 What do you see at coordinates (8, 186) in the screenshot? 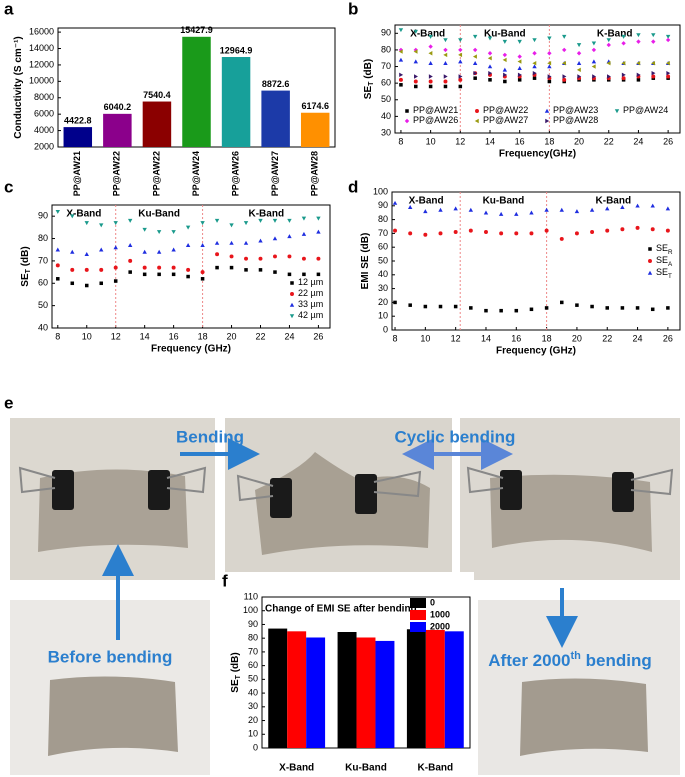
I see `panel-label: c` at bounding box center [8, 186].